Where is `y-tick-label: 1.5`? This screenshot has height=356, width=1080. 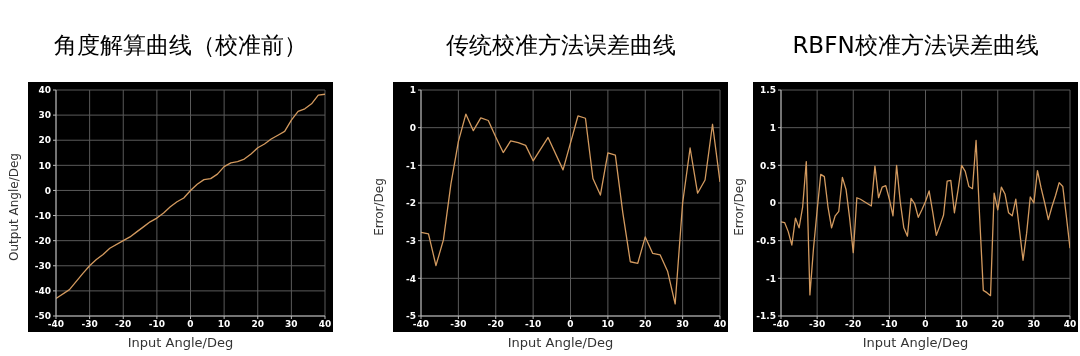
y-tick-label: 1.5 is located at coordinates (768, 90).